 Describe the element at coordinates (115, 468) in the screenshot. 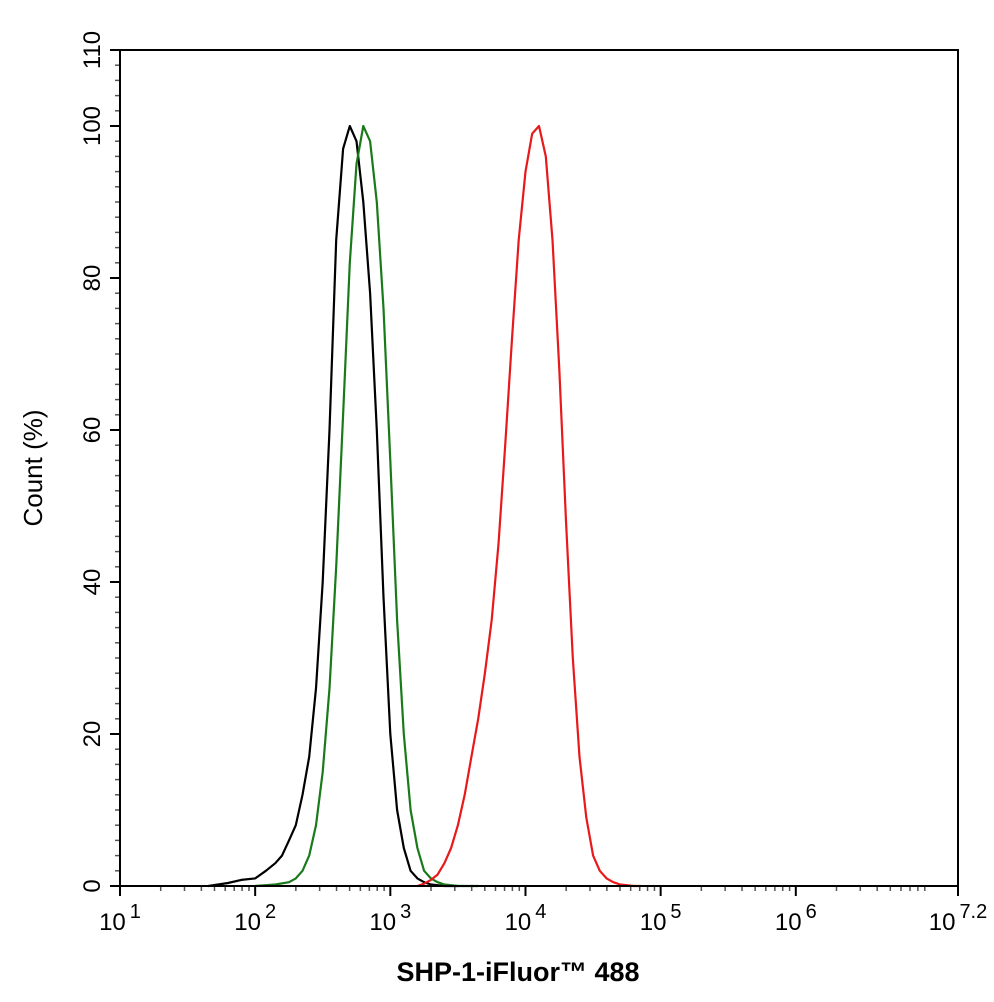

I see `y-axis-ticks` at that location.